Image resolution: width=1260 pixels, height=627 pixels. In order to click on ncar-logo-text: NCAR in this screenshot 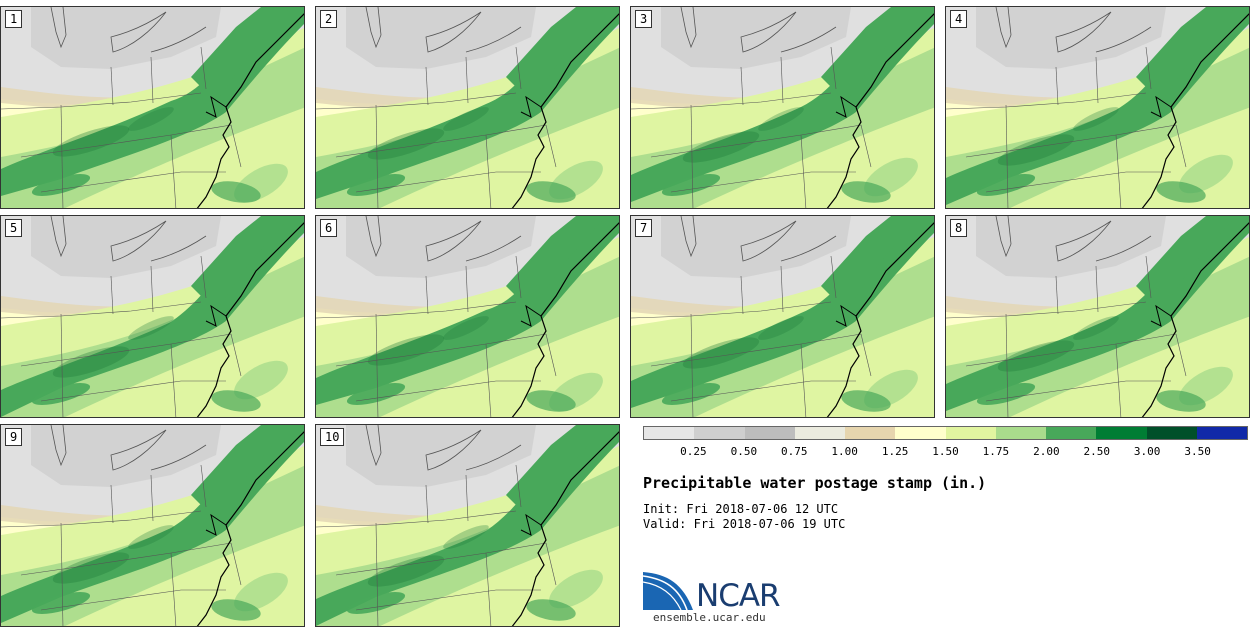, I will do `click(738, 596)`.